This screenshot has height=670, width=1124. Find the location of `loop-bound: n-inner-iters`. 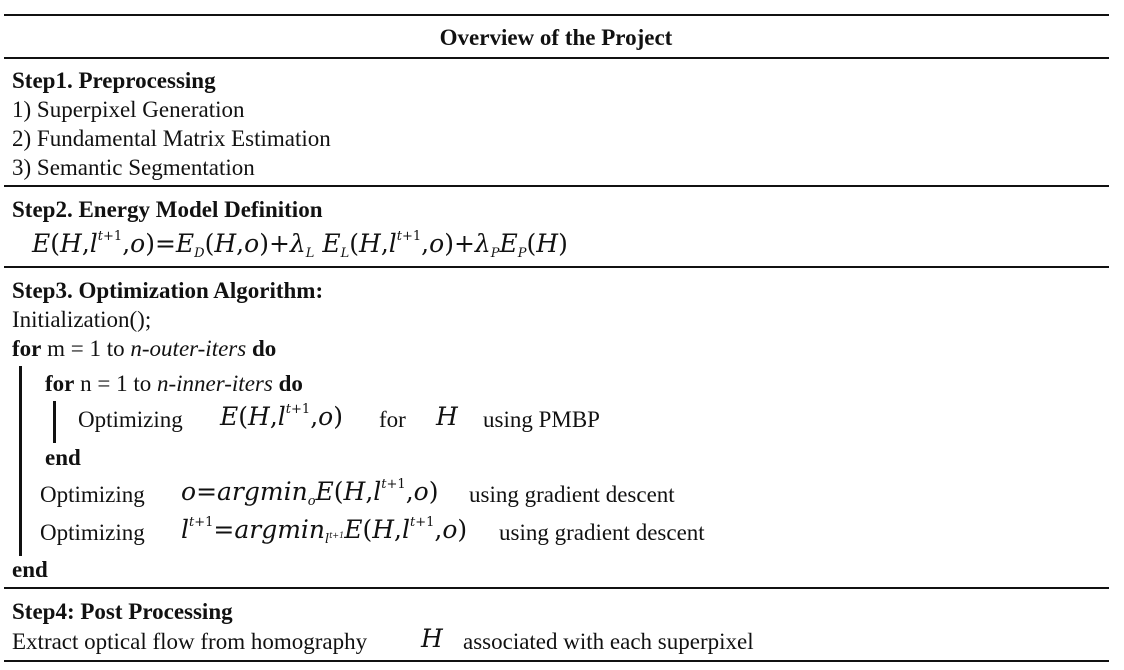

loop-bound: n-inner-iters is located at coordinates (215, 383).